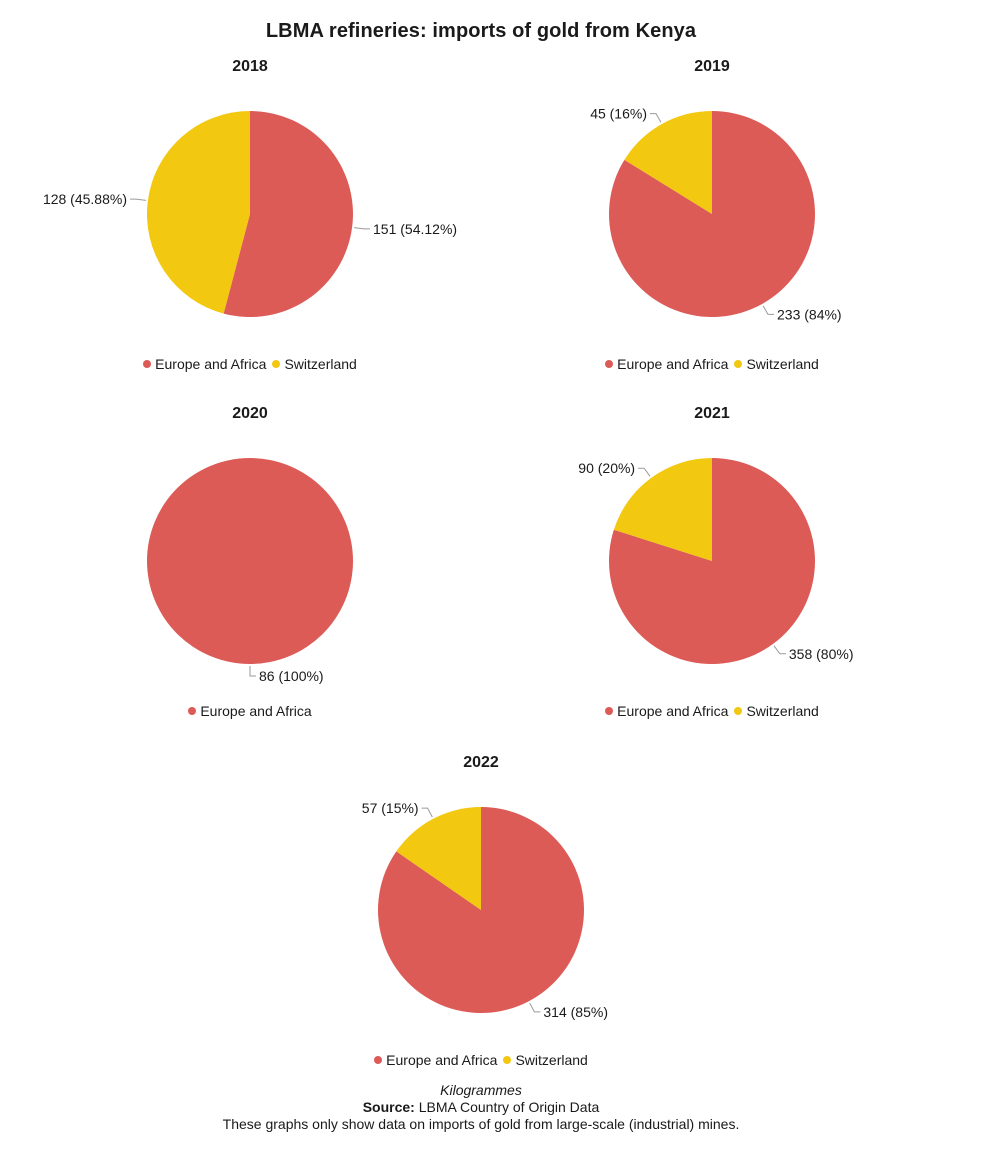  What do you see at coordinates (415, 229) in the screenshot?
I see `slice-value-label: 151 (54.12%)` at bounding box center [415, 229].